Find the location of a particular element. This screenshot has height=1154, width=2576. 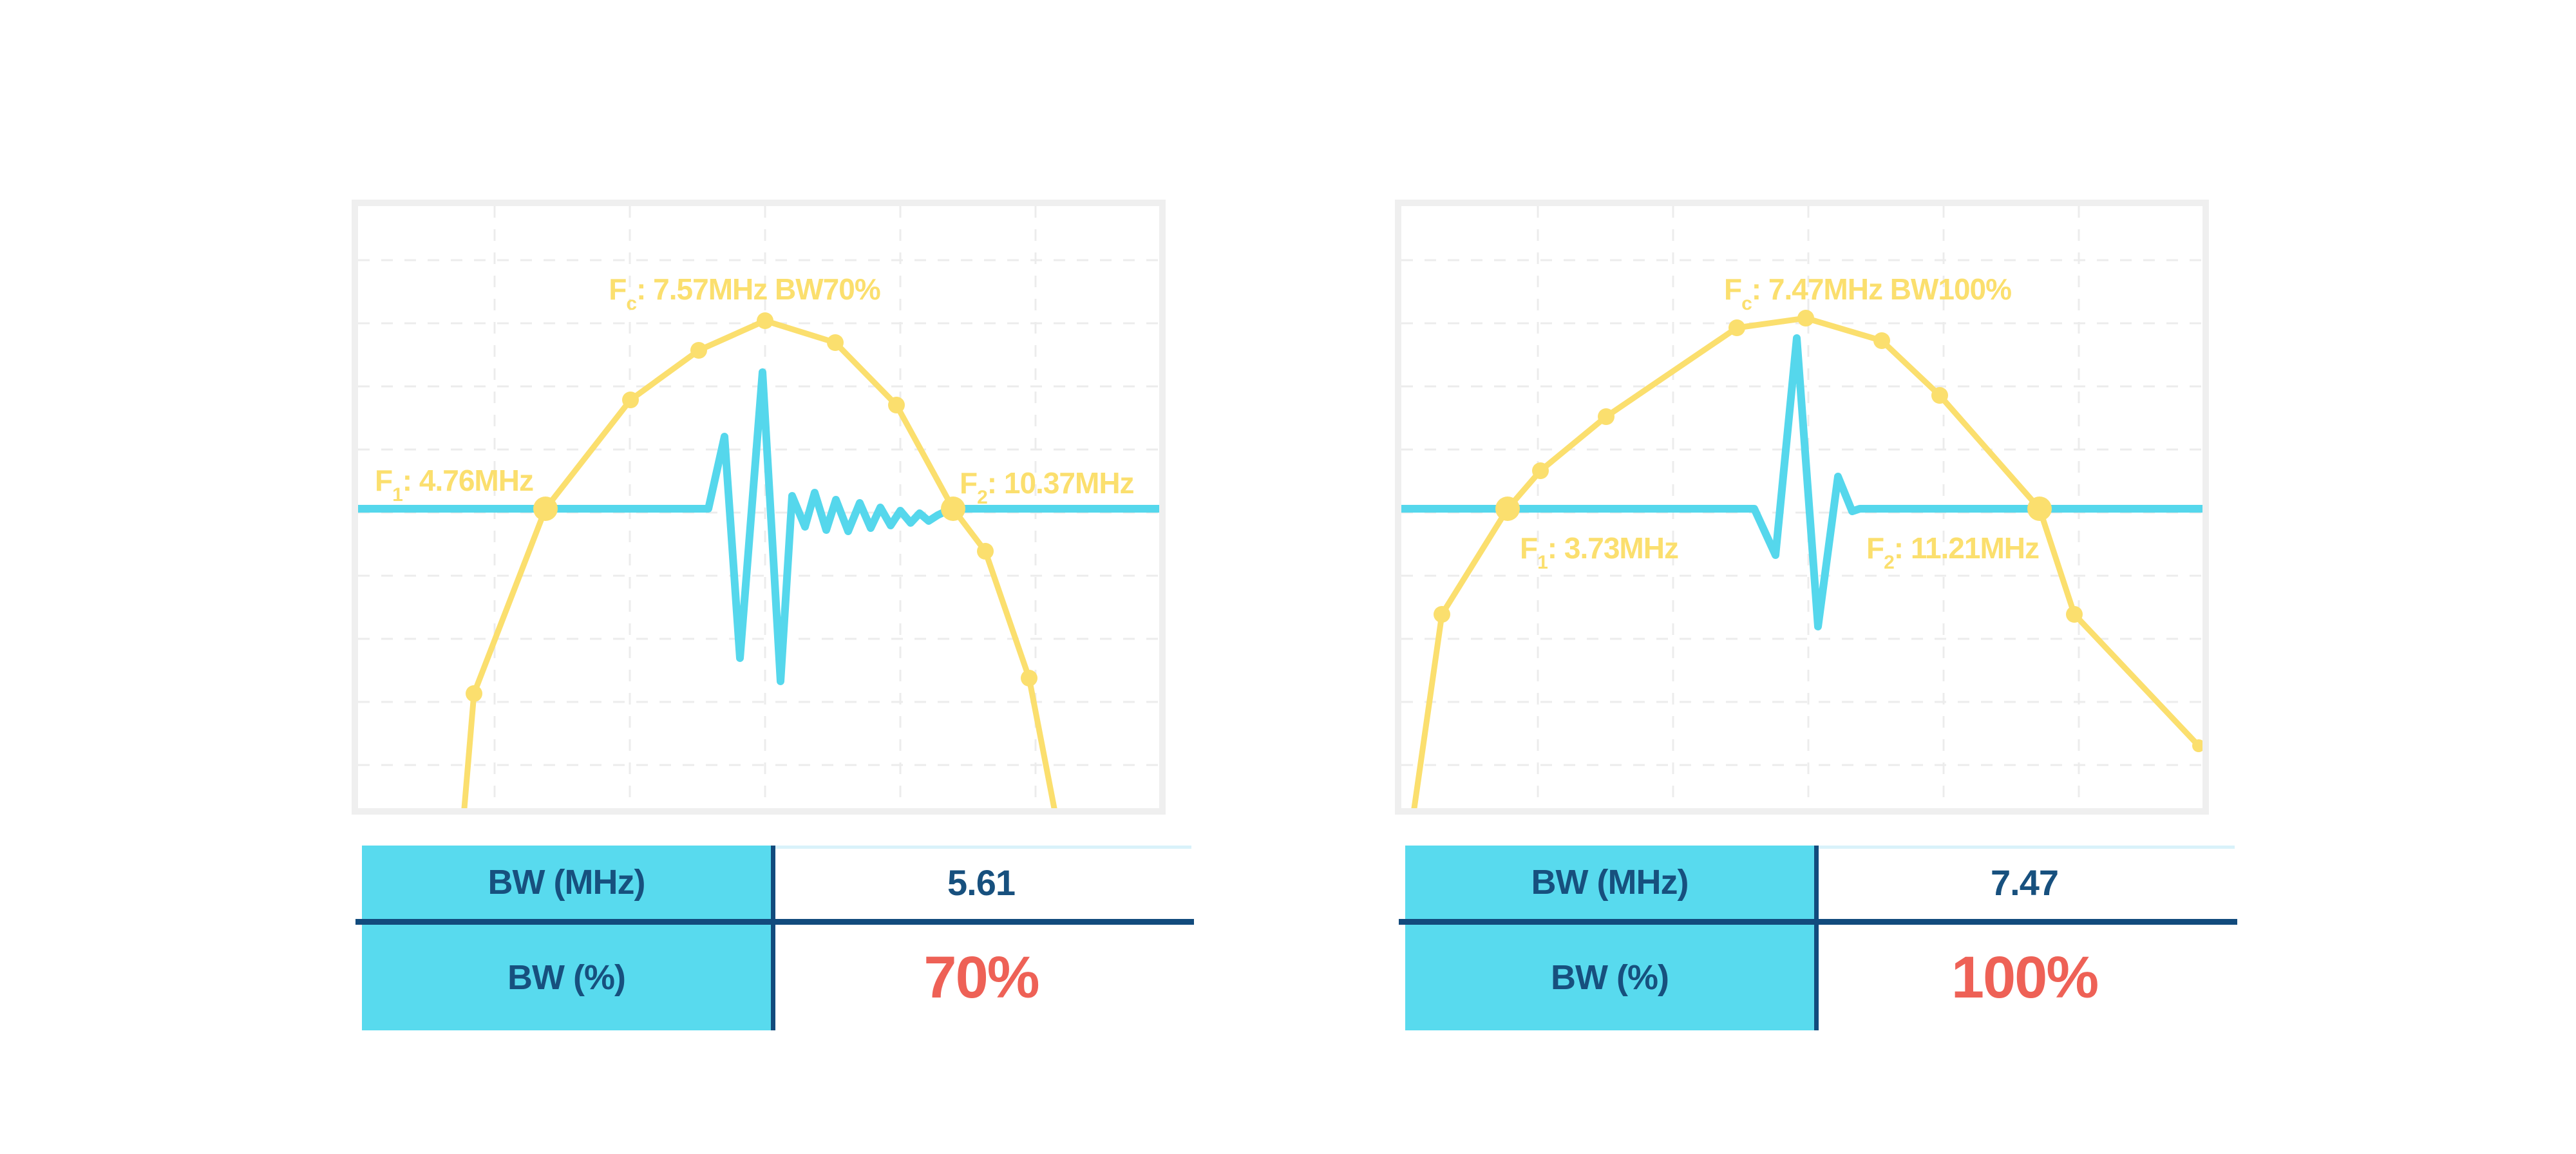

bw-pct-value: 100% is located at coordinates (2025, 977).